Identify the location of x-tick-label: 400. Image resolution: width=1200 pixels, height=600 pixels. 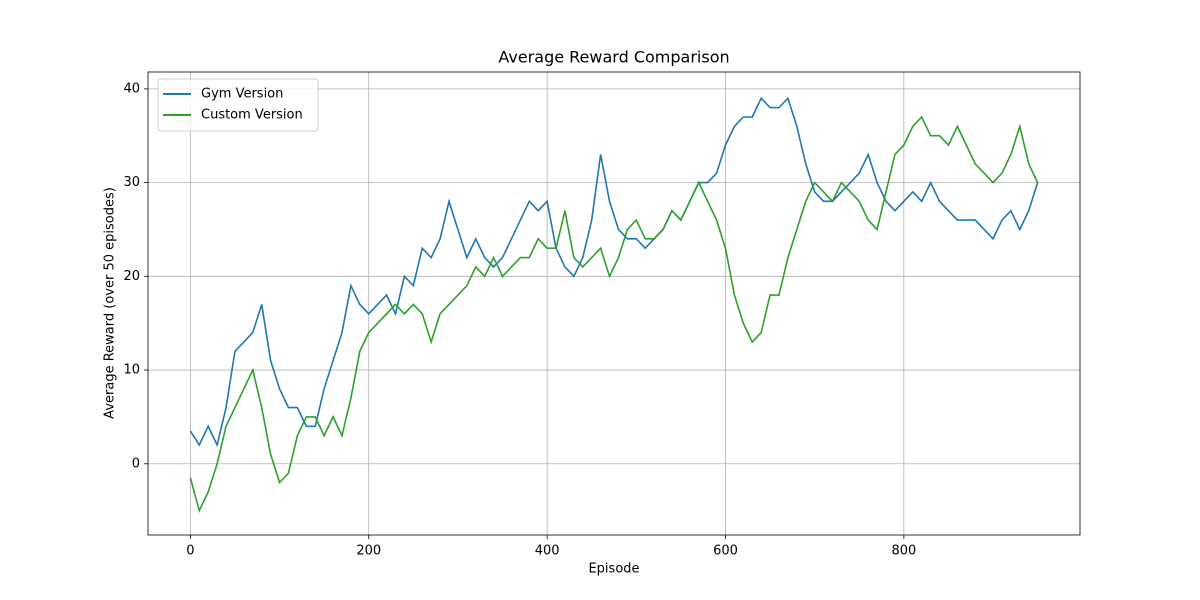
(547, 551).